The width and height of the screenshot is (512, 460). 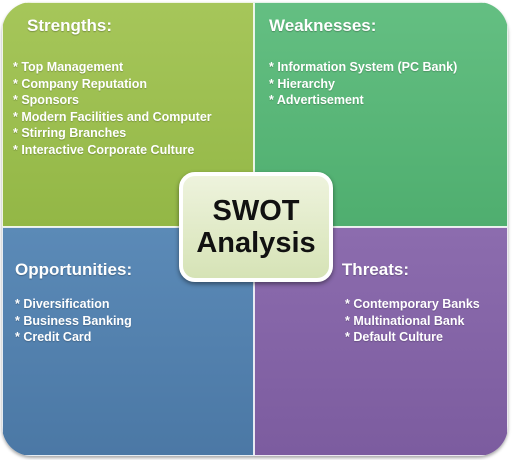 I want to click on strengths-item: * Modern Facilities and Computer, so click(x=112, y=116).